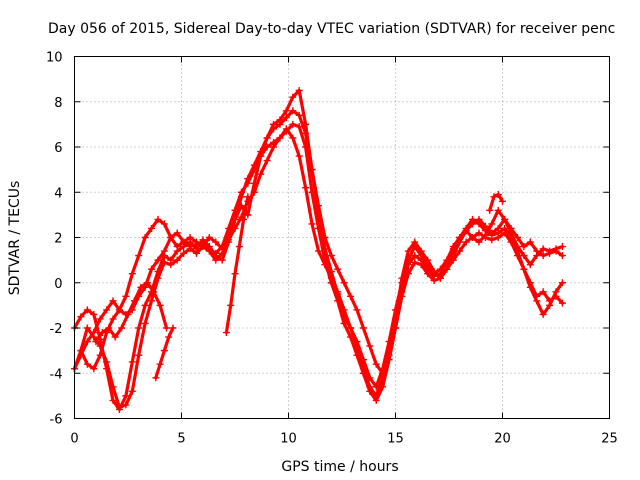 Image resolution: width=640 pixels, height=480 pixels. Describe the element at coordinates (58, 103) in the screenshot. I see `y-tick-label: 8` at that location.